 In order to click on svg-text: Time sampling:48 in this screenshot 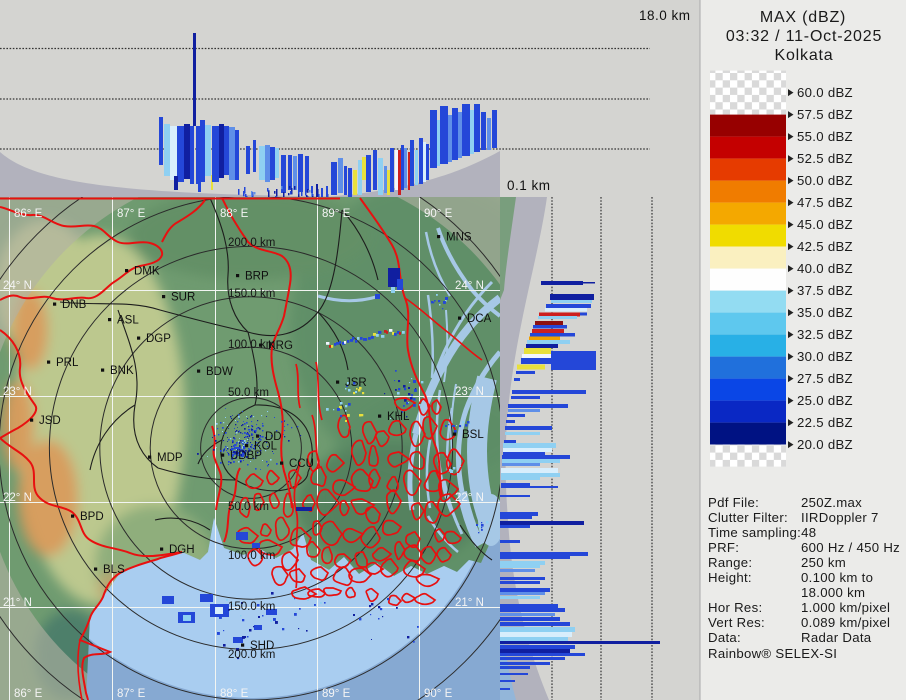, I will do `click(762, 532)`.